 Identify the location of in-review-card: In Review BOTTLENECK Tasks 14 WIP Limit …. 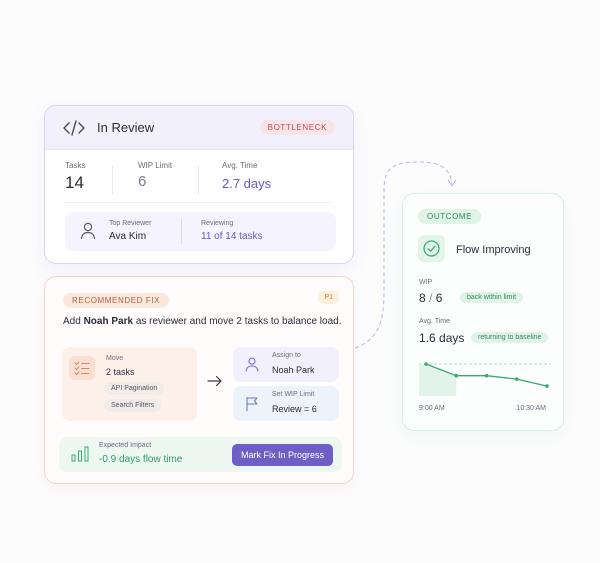
(199, 184).